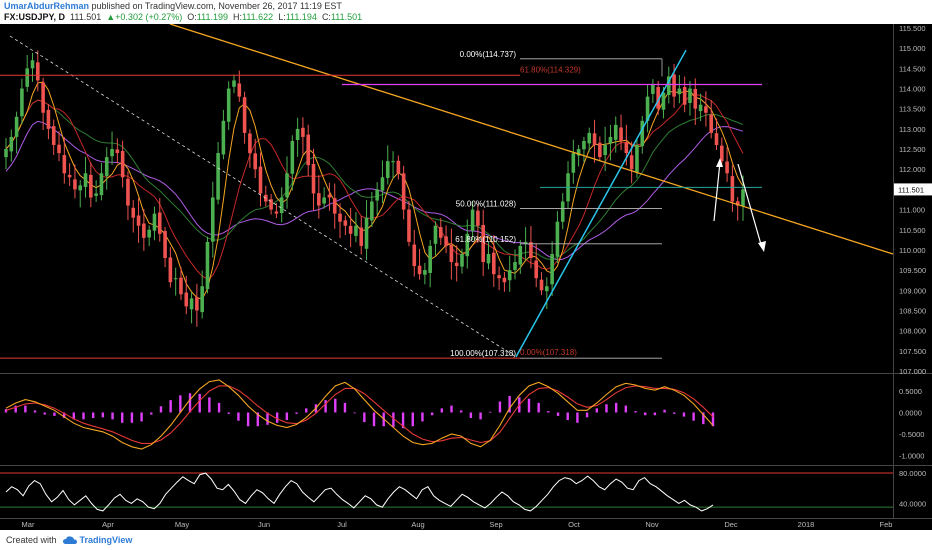 The image size is (932, 550). What do you see at coordinates (910, 391) in the screenshot?
I see `osc-tick-label: 0.5000` at bounding box center [910, 391].